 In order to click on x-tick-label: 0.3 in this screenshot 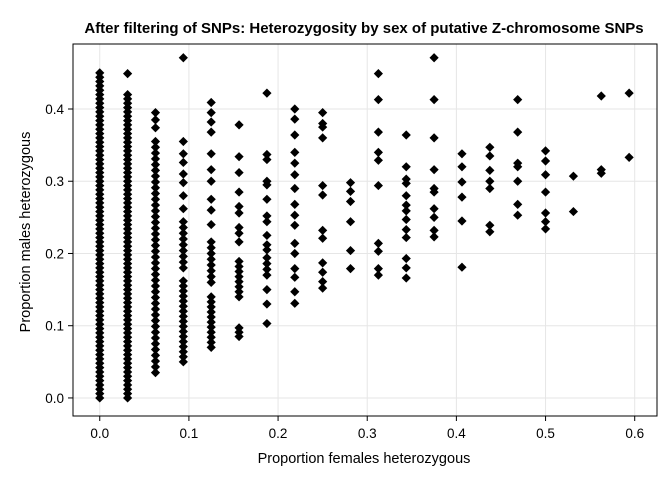, I will do `click(367, 433)`.